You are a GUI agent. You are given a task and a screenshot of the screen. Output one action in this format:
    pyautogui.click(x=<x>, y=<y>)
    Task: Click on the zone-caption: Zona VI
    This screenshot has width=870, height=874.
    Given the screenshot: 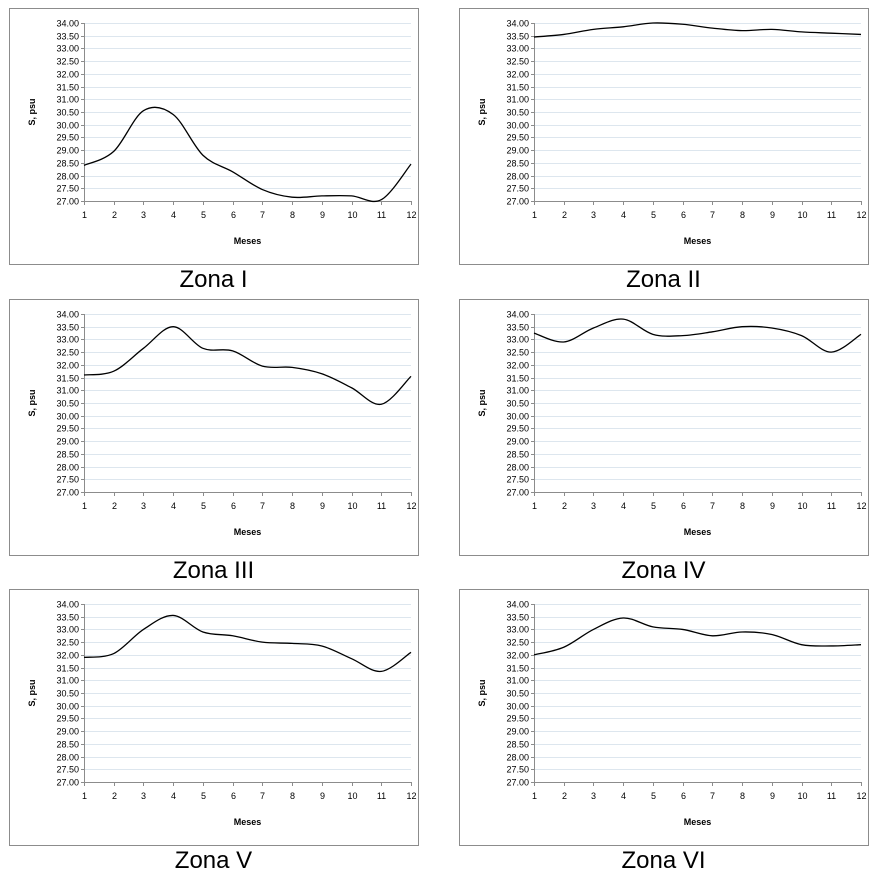 What is the action you would take?
    pyautogui.click(x=663, y=860)
    